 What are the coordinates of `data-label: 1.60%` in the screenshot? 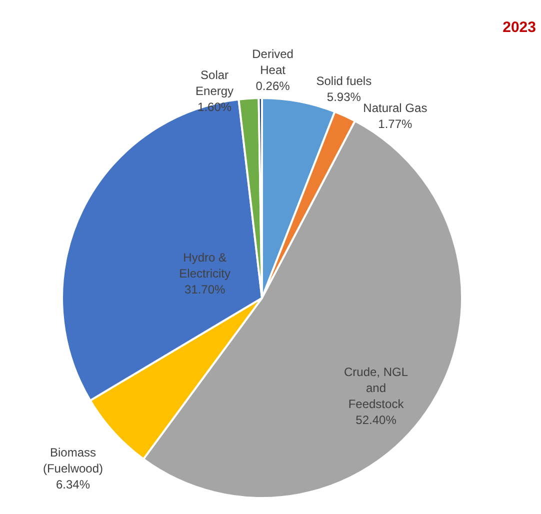 It's located at (215, 107).